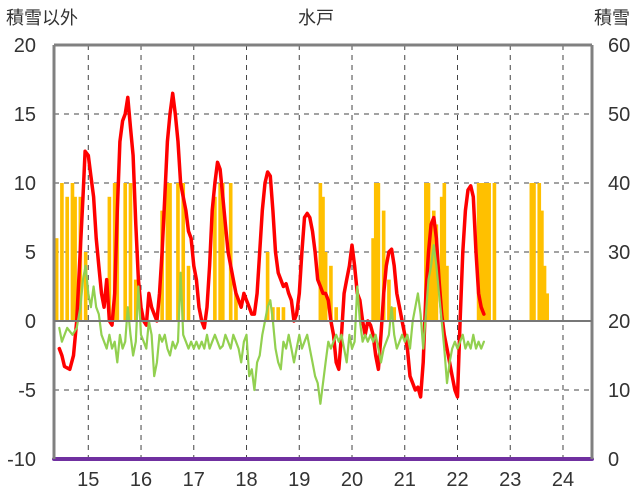 The width and height of the screenshot is (636, 501). I want to click on x-tick: 23, so click(510, 480).